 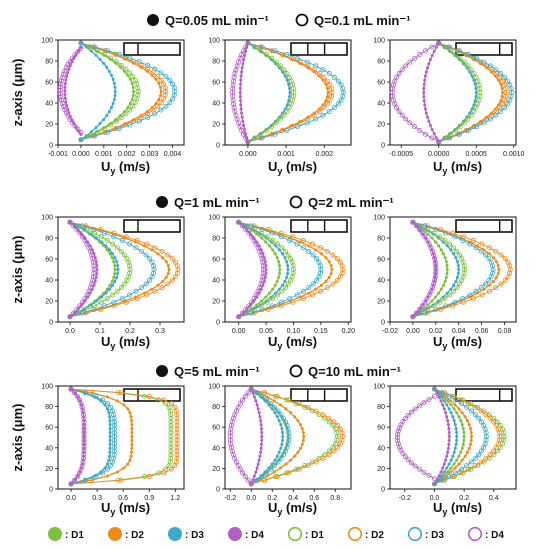 What do you see at coordinates (459, 331) in the screenshot?
I see `x-tick-label: 0.04` at bounding box center [459, 331].